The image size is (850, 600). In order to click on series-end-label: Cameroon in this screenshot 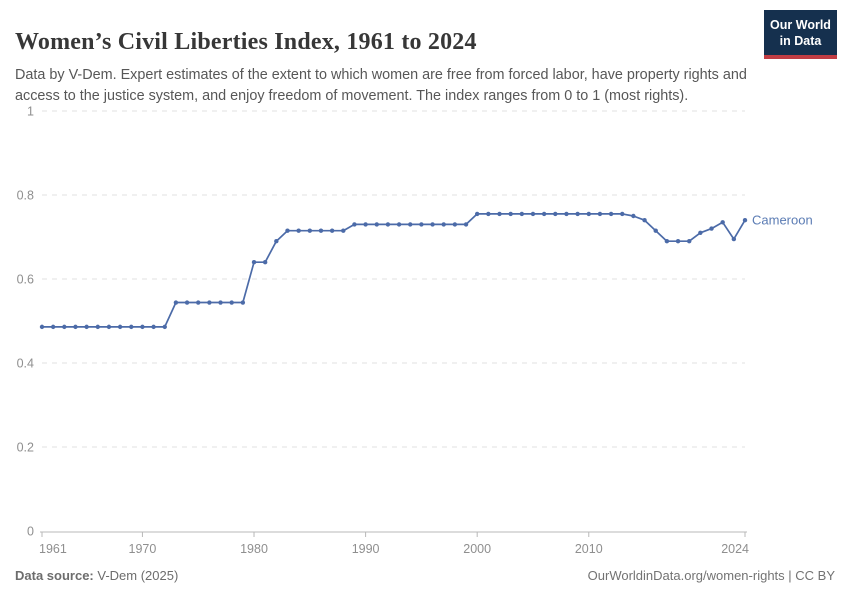, I will do `click(782, 220)`.